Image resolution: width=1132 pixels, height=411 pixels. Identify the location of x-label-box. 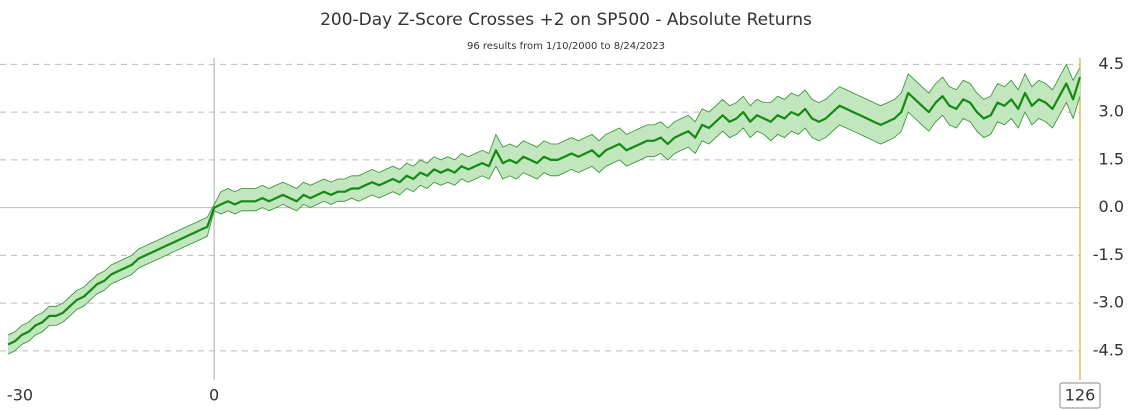
(1080, 395).